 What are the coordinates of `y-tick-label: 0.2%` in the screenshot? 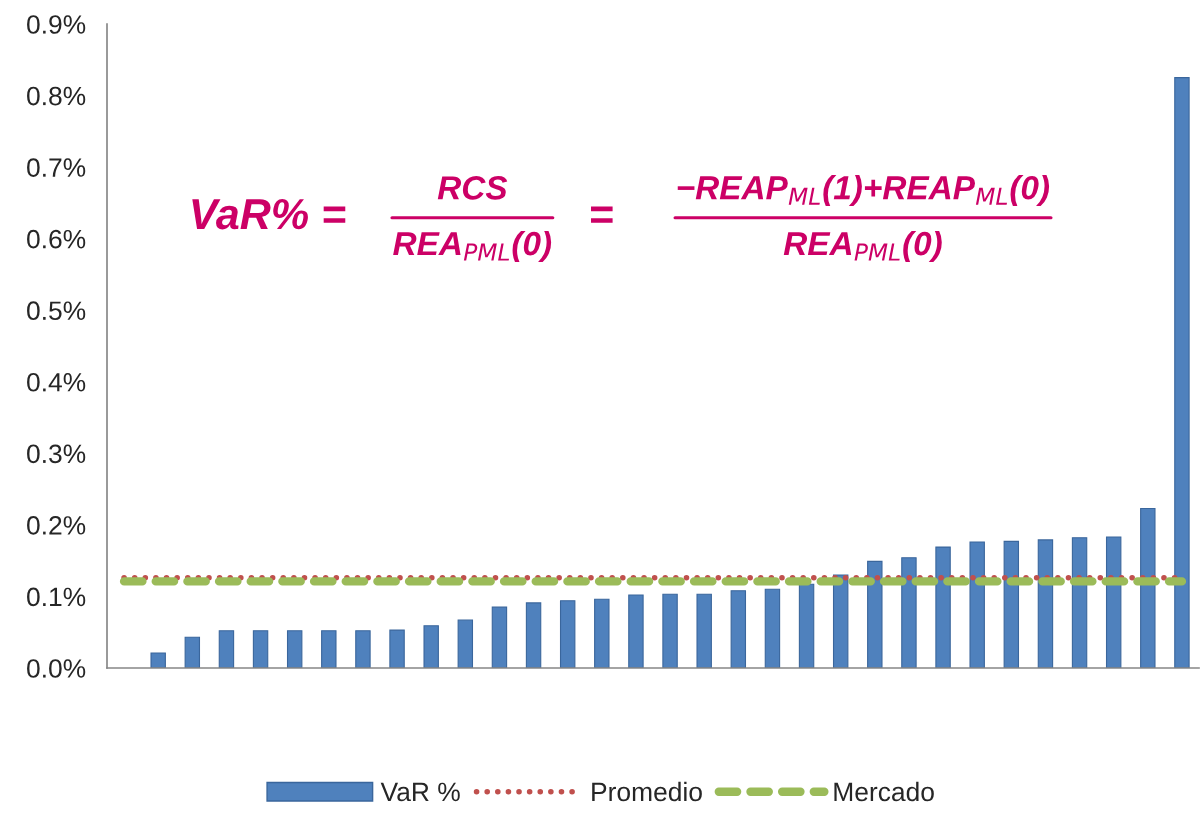 It's located at (56, 525).